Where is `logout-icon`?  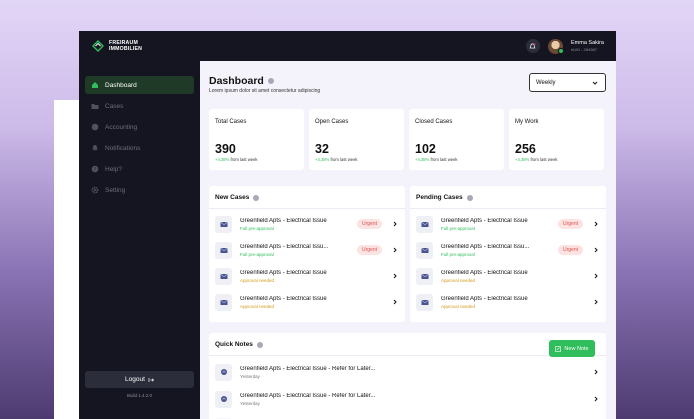
logout-icon is located at coordinates (151, 379).